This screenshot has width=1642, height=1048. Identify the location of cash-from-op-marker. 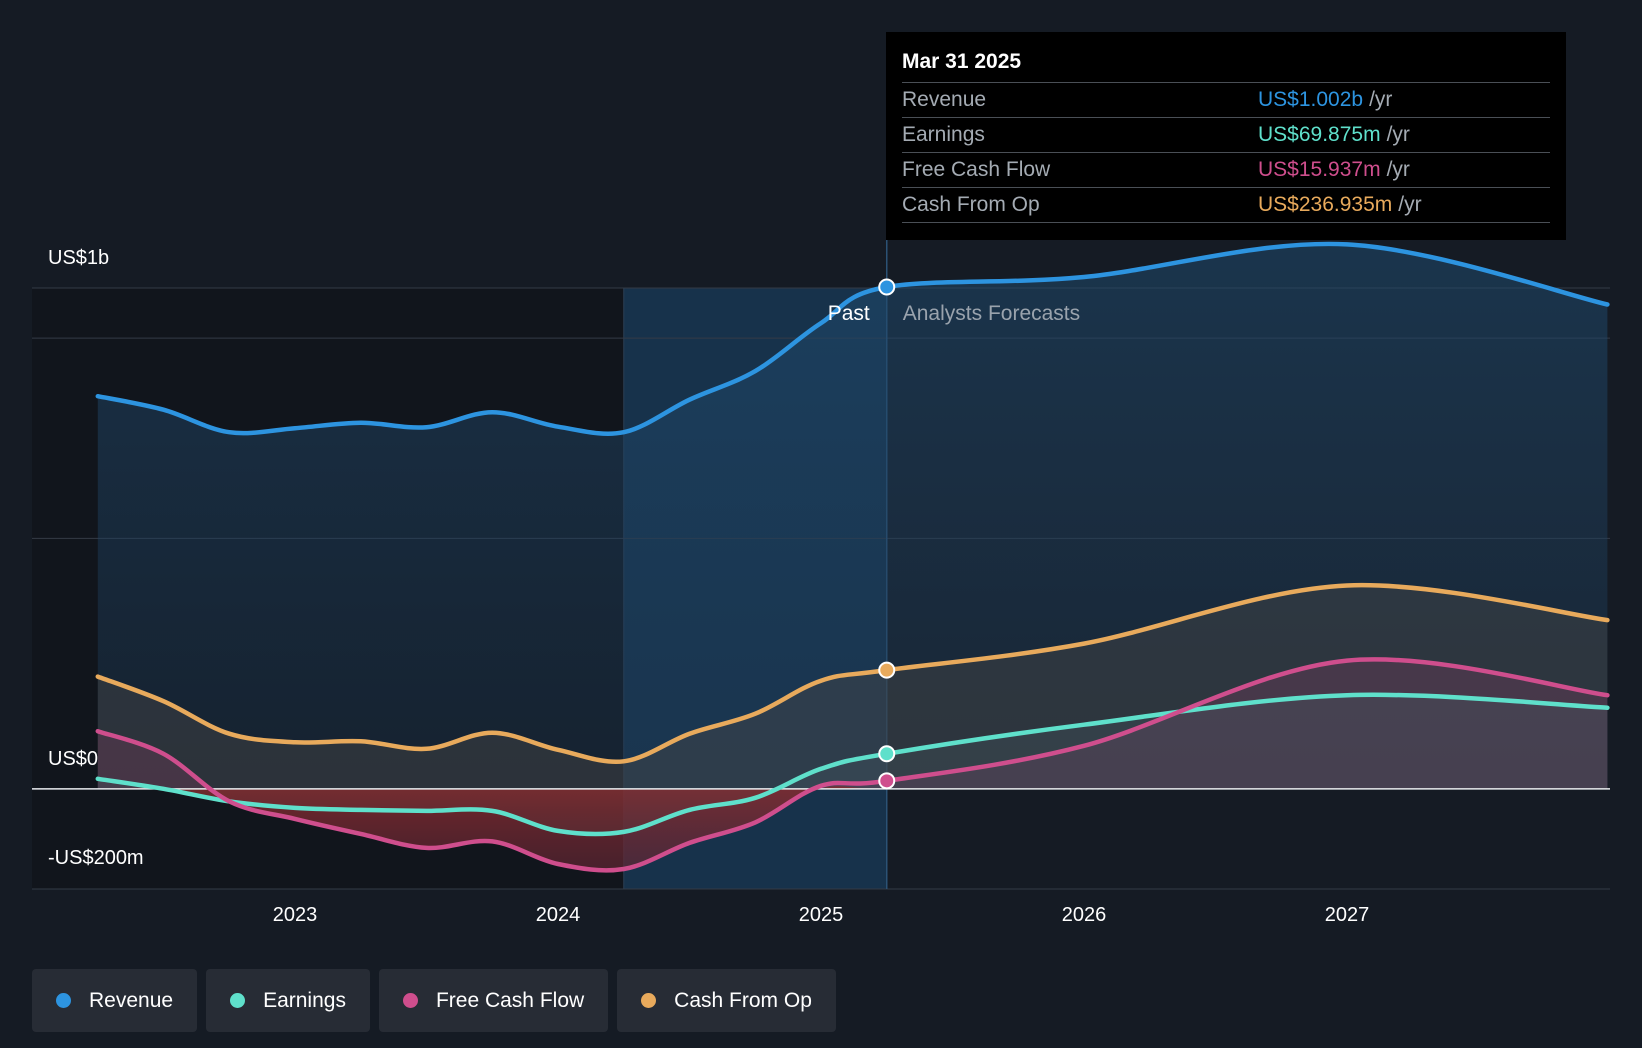
(887, 670).